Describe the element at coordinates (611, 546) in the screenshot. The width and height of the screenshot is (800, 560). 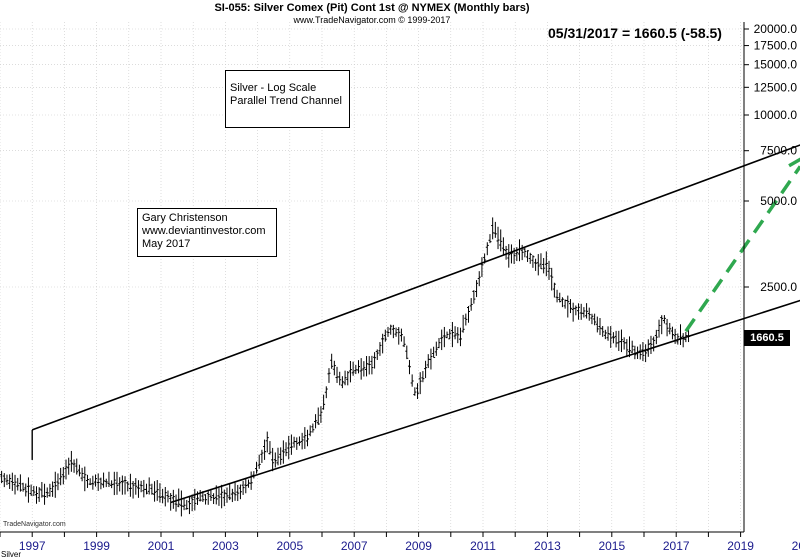
I see `x-tick-label: 2015` at that location.